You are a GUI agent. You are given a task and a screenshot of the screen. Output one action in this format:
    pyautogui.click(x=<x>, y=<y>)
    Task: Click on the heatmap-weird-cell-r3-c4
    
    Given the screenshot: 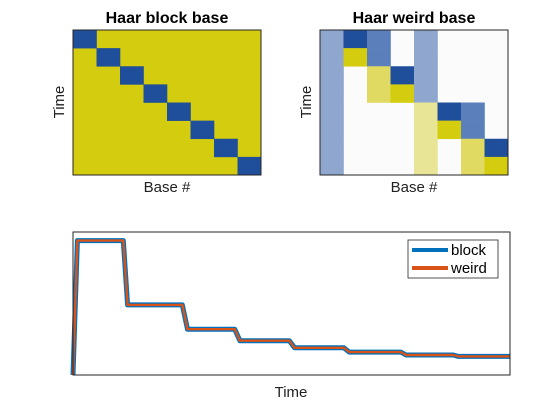 What is the action you would take?
    pyautogui.click(x=426, y=93)
    